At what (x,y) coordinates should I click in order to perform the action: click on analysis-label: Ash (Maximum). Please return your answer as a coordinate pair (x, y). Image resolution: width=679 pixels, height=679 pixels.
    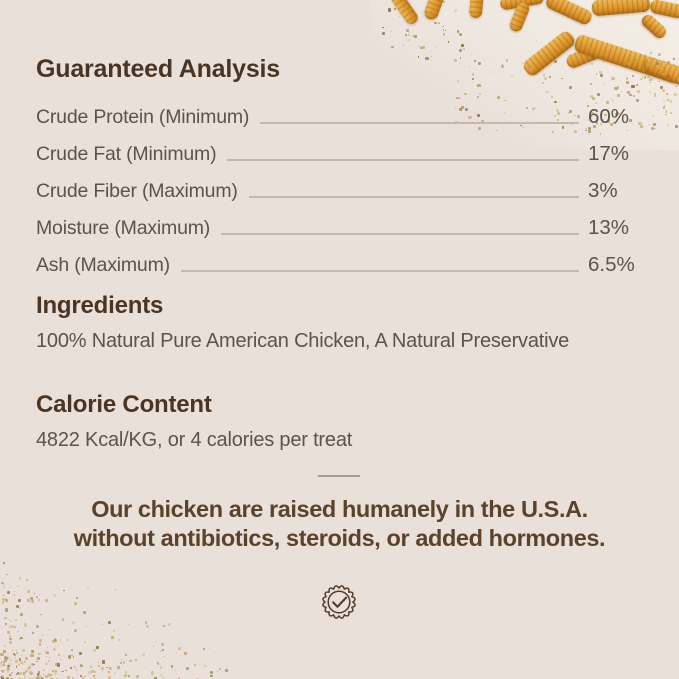
    Looking at the image, I should click on (103, 265).